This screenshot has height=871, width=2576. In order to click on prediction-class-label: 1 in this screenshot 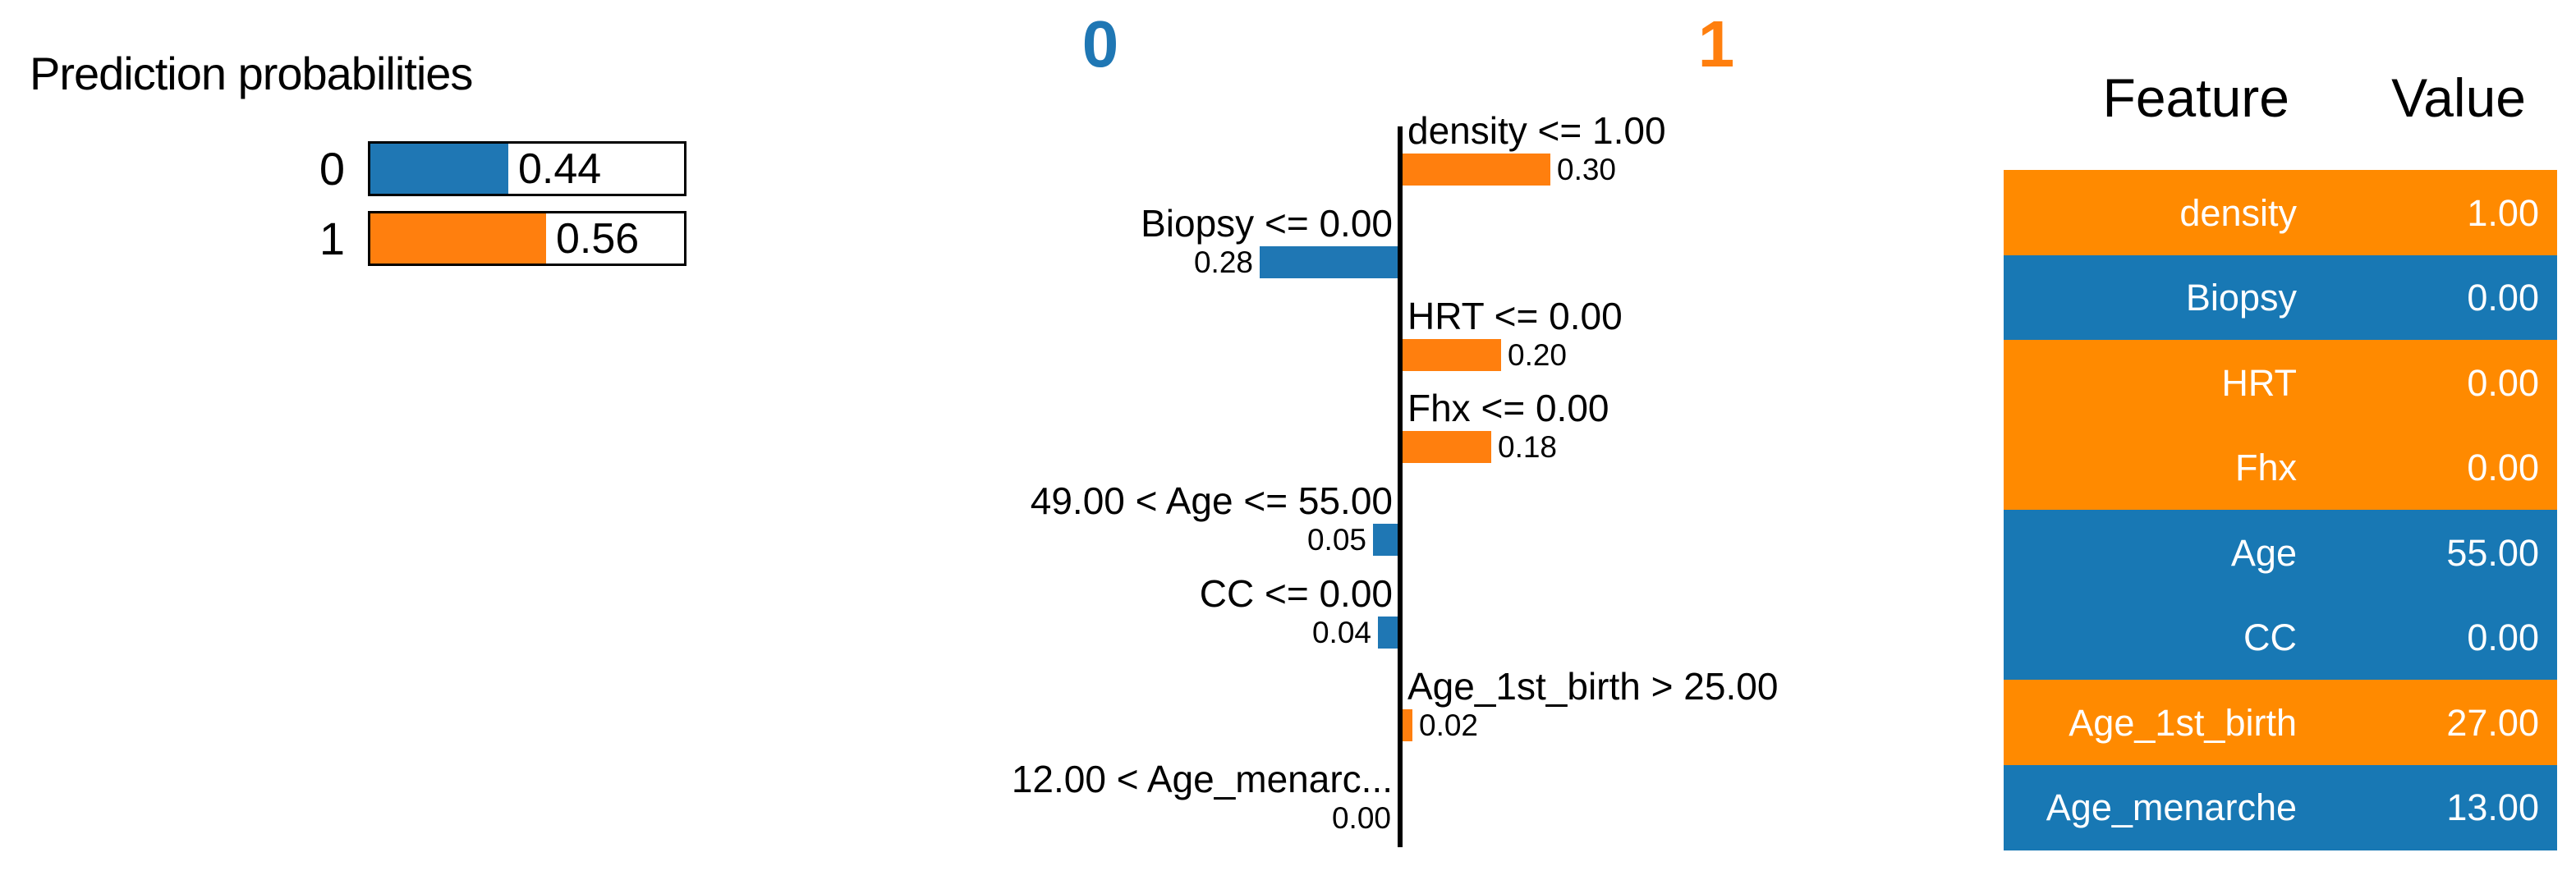, I will do `click(332, 238)`.